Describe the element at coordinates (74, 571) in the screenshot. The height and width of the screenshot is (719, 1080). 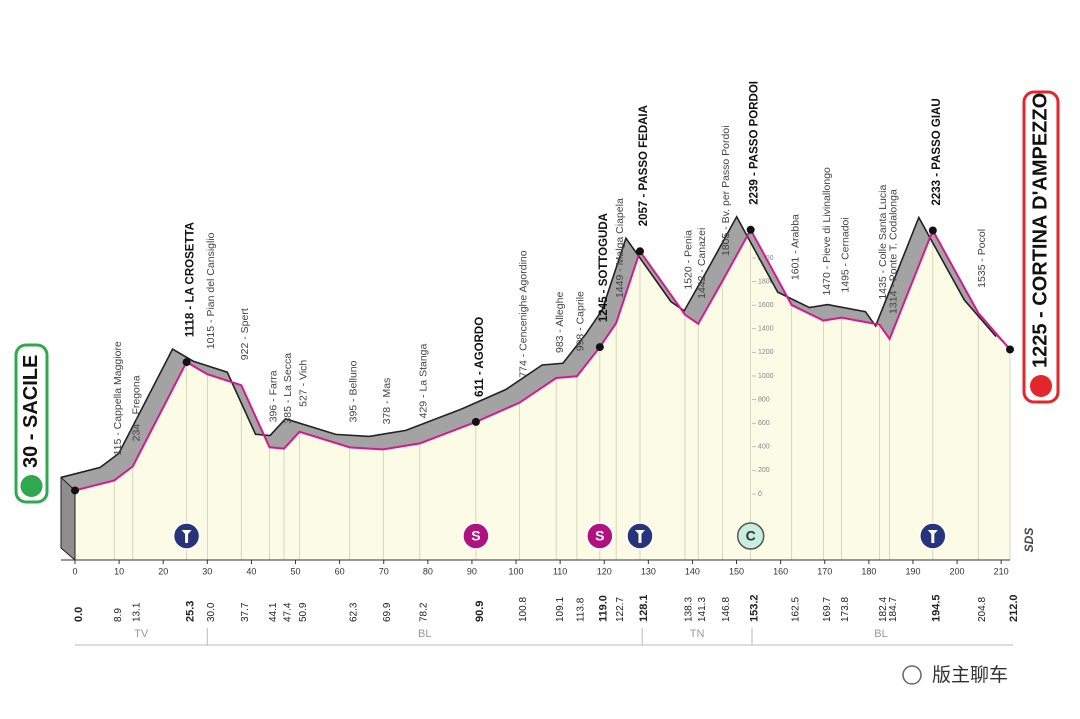
I see `x-tick-label: 0` at that location.